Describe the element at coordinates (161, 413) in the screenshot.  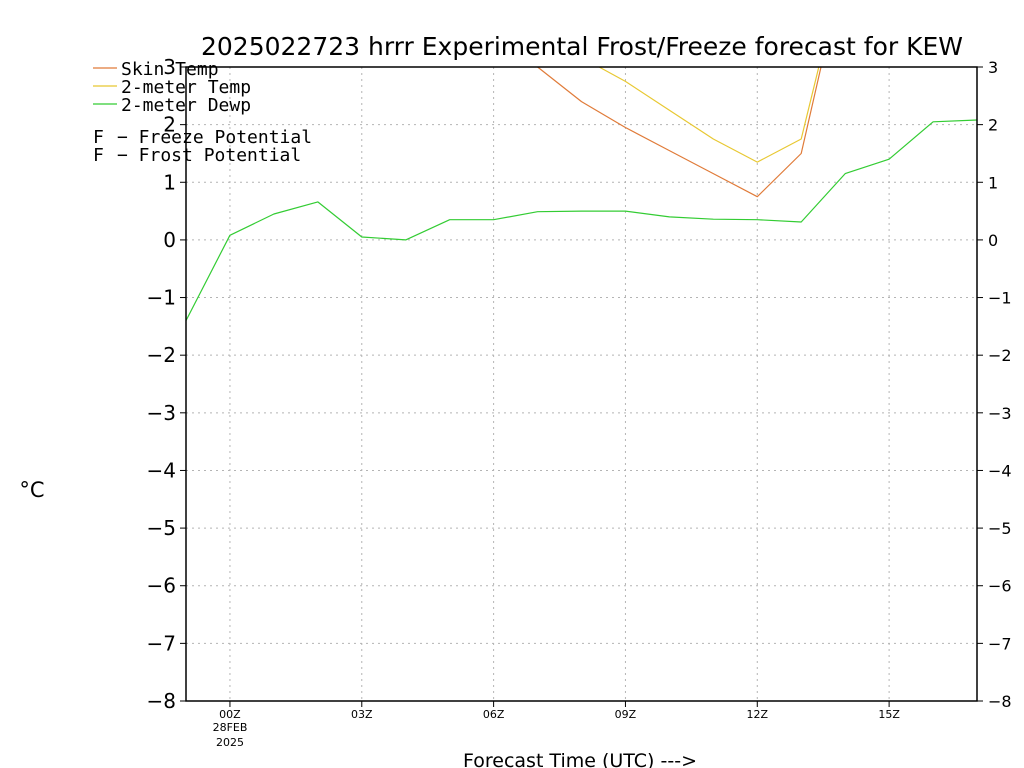
I see `y-tick-label: −3` at that location.